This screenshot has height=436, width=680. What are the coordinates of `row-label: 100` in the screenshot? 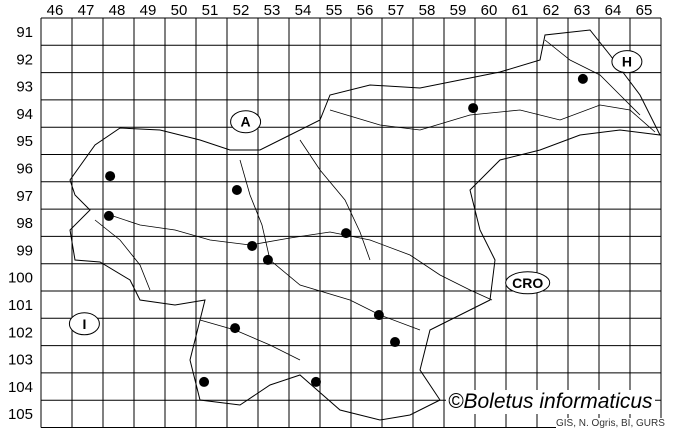 It's located at (20, 278).